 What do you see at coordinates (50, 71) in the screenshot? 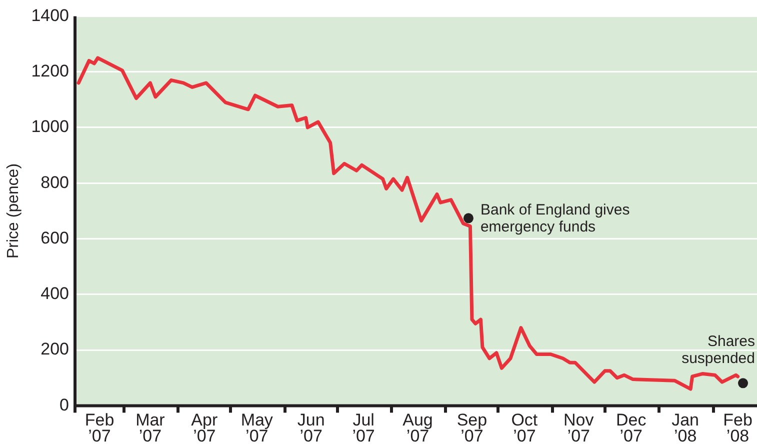
I see `y-tick-label: 1200` at bounding box center [50, 71].